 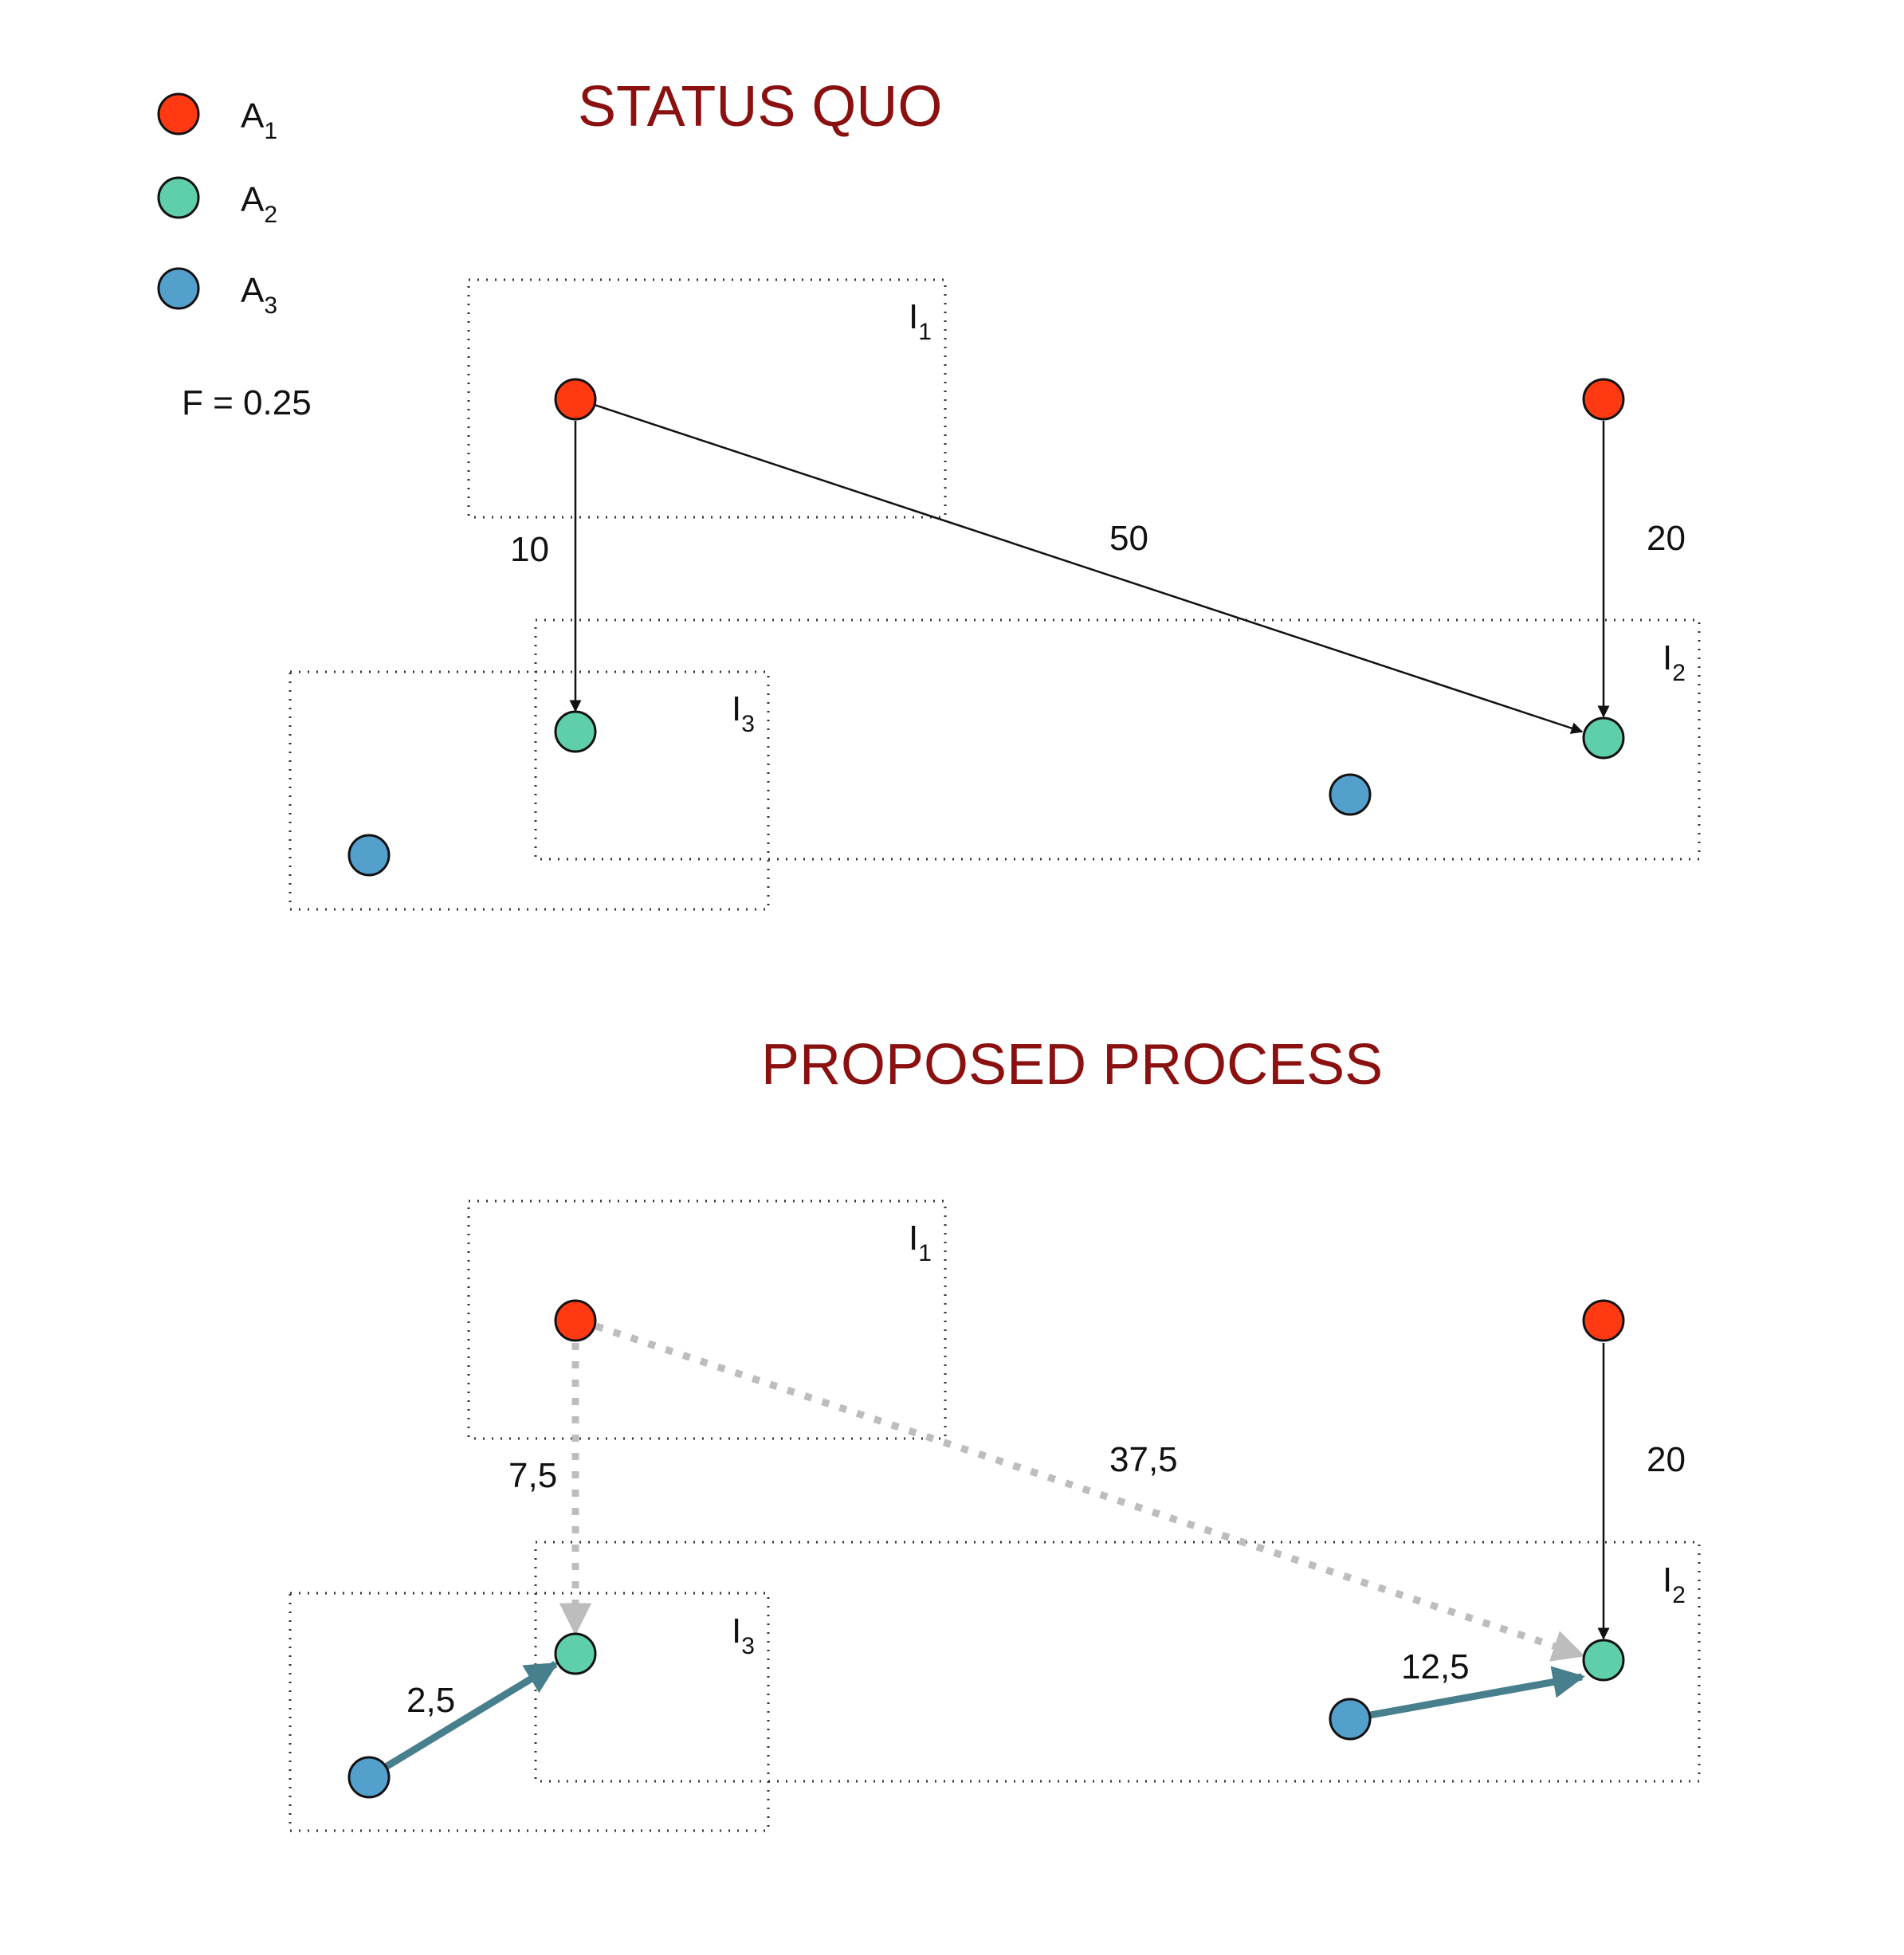 I want to click on node-a3-i2-proposed, so click(x=1350, y=1719).